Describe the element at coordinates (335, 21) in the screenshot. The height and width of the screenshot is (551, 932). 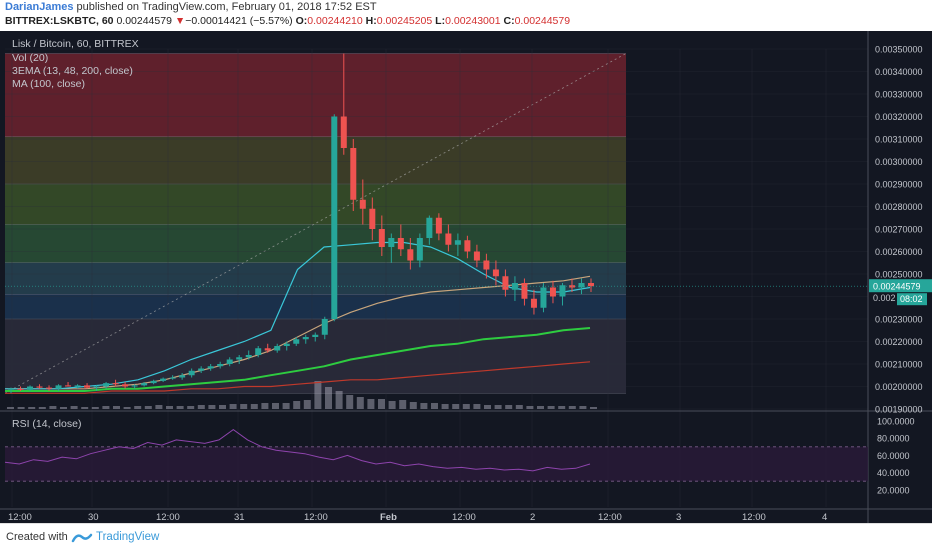
I see `open-value: 0.00244210` at that location.